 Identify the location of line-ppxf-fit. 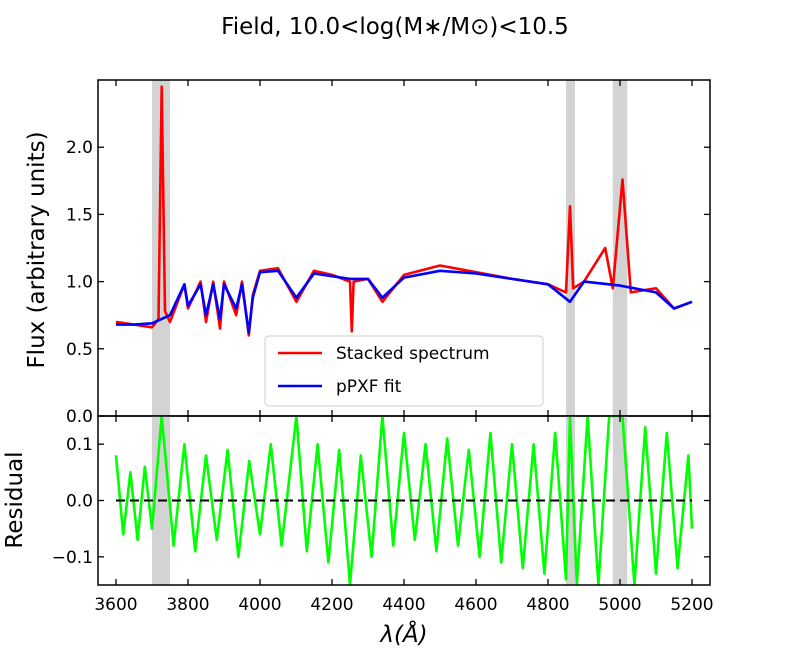
(404, 302).